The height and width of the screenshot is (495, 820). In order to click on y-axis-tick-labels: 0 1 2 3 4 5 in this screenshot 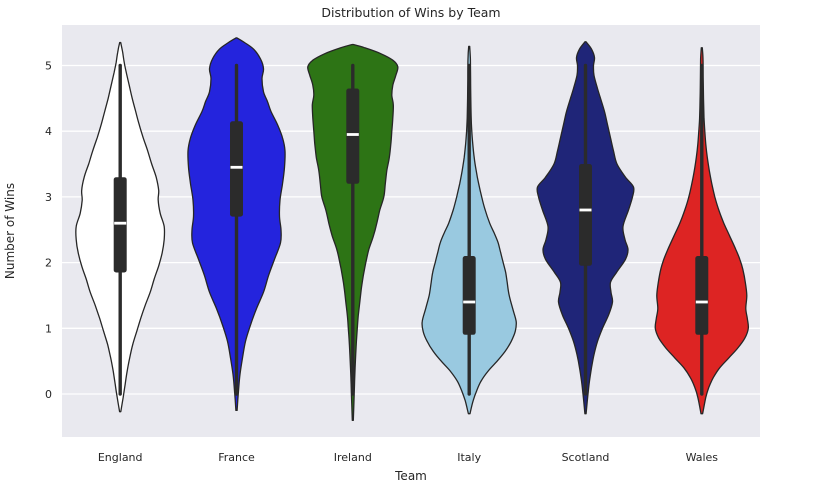, I will do `click(48, 231)`.